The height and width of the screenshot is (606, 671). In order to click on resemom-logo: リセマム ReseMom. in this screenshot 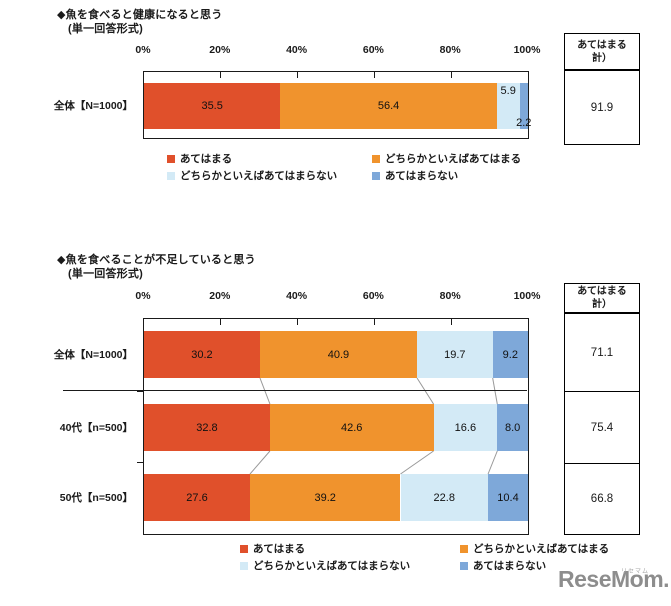, I will do `click(614, 583)`.